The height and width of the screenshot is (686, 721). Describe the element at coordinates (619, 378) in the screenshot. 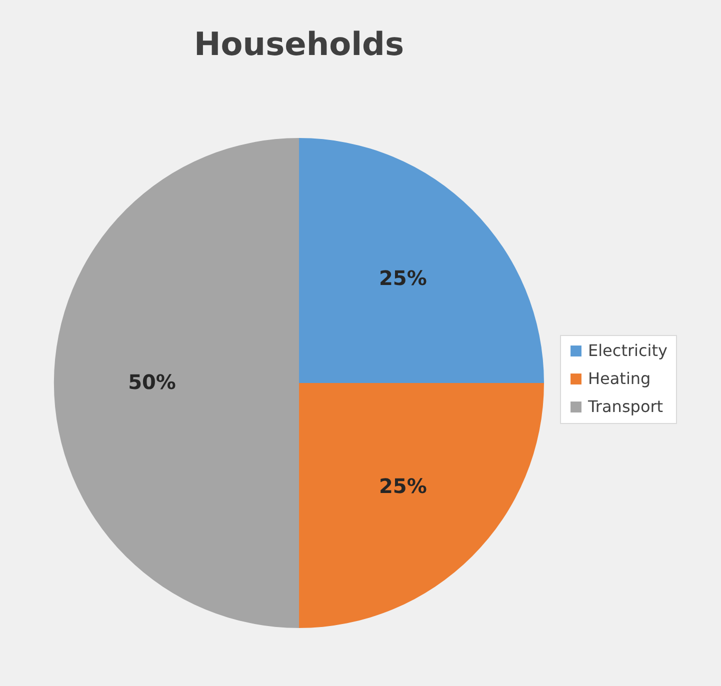

I see `legend-label: Heating` at that location.